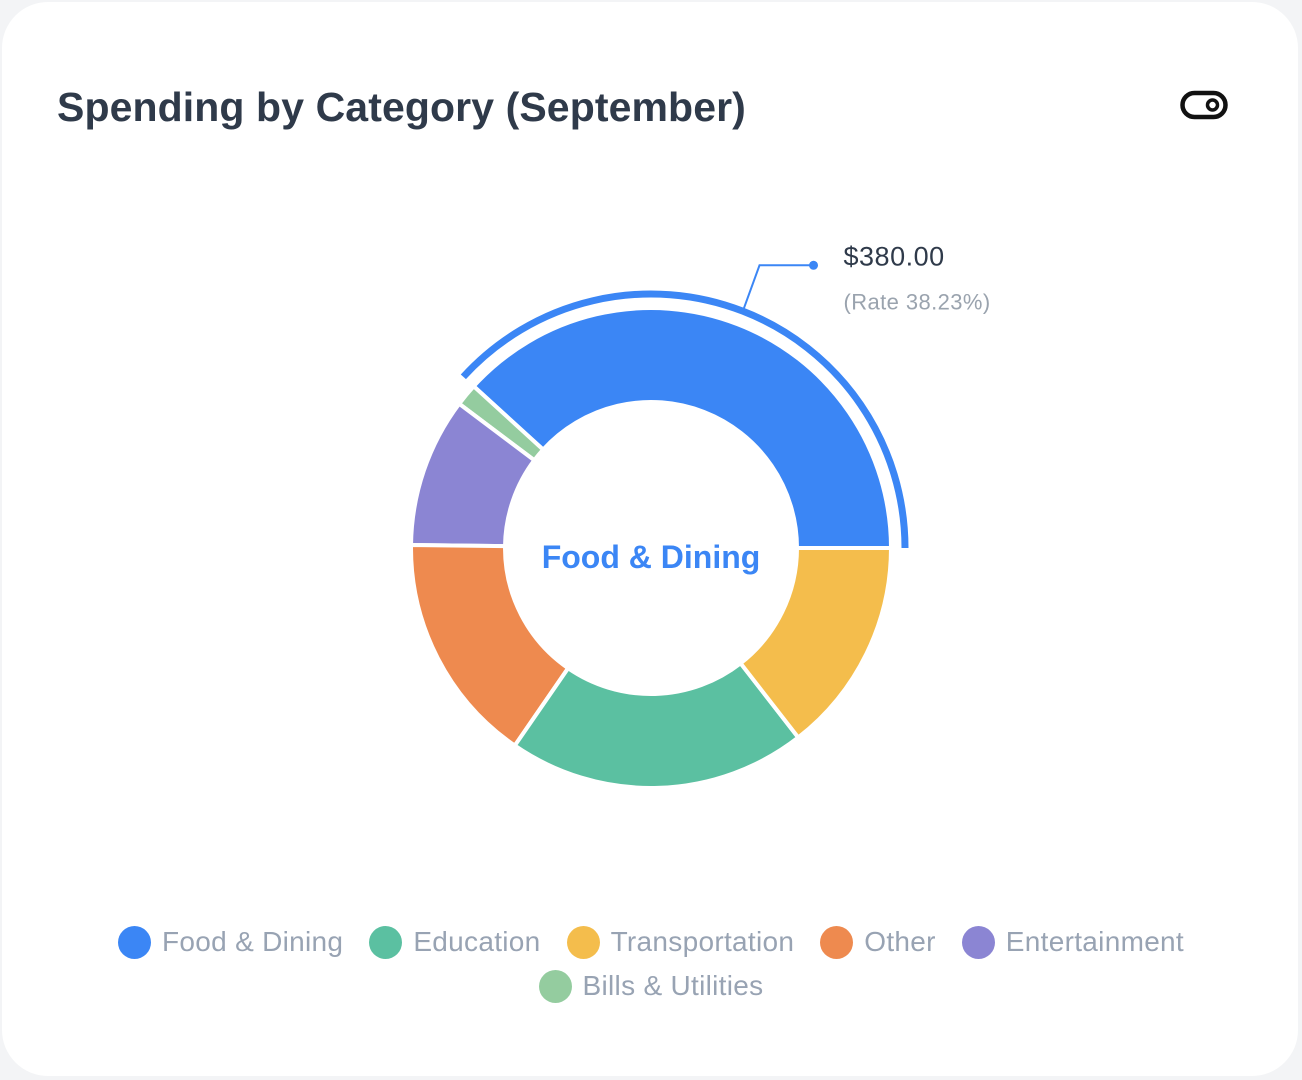  What do you see at coordinates (651, 557) in the screenshot?
I see `donut-center-label: Food & Dining` at bounding box center [651, 557].